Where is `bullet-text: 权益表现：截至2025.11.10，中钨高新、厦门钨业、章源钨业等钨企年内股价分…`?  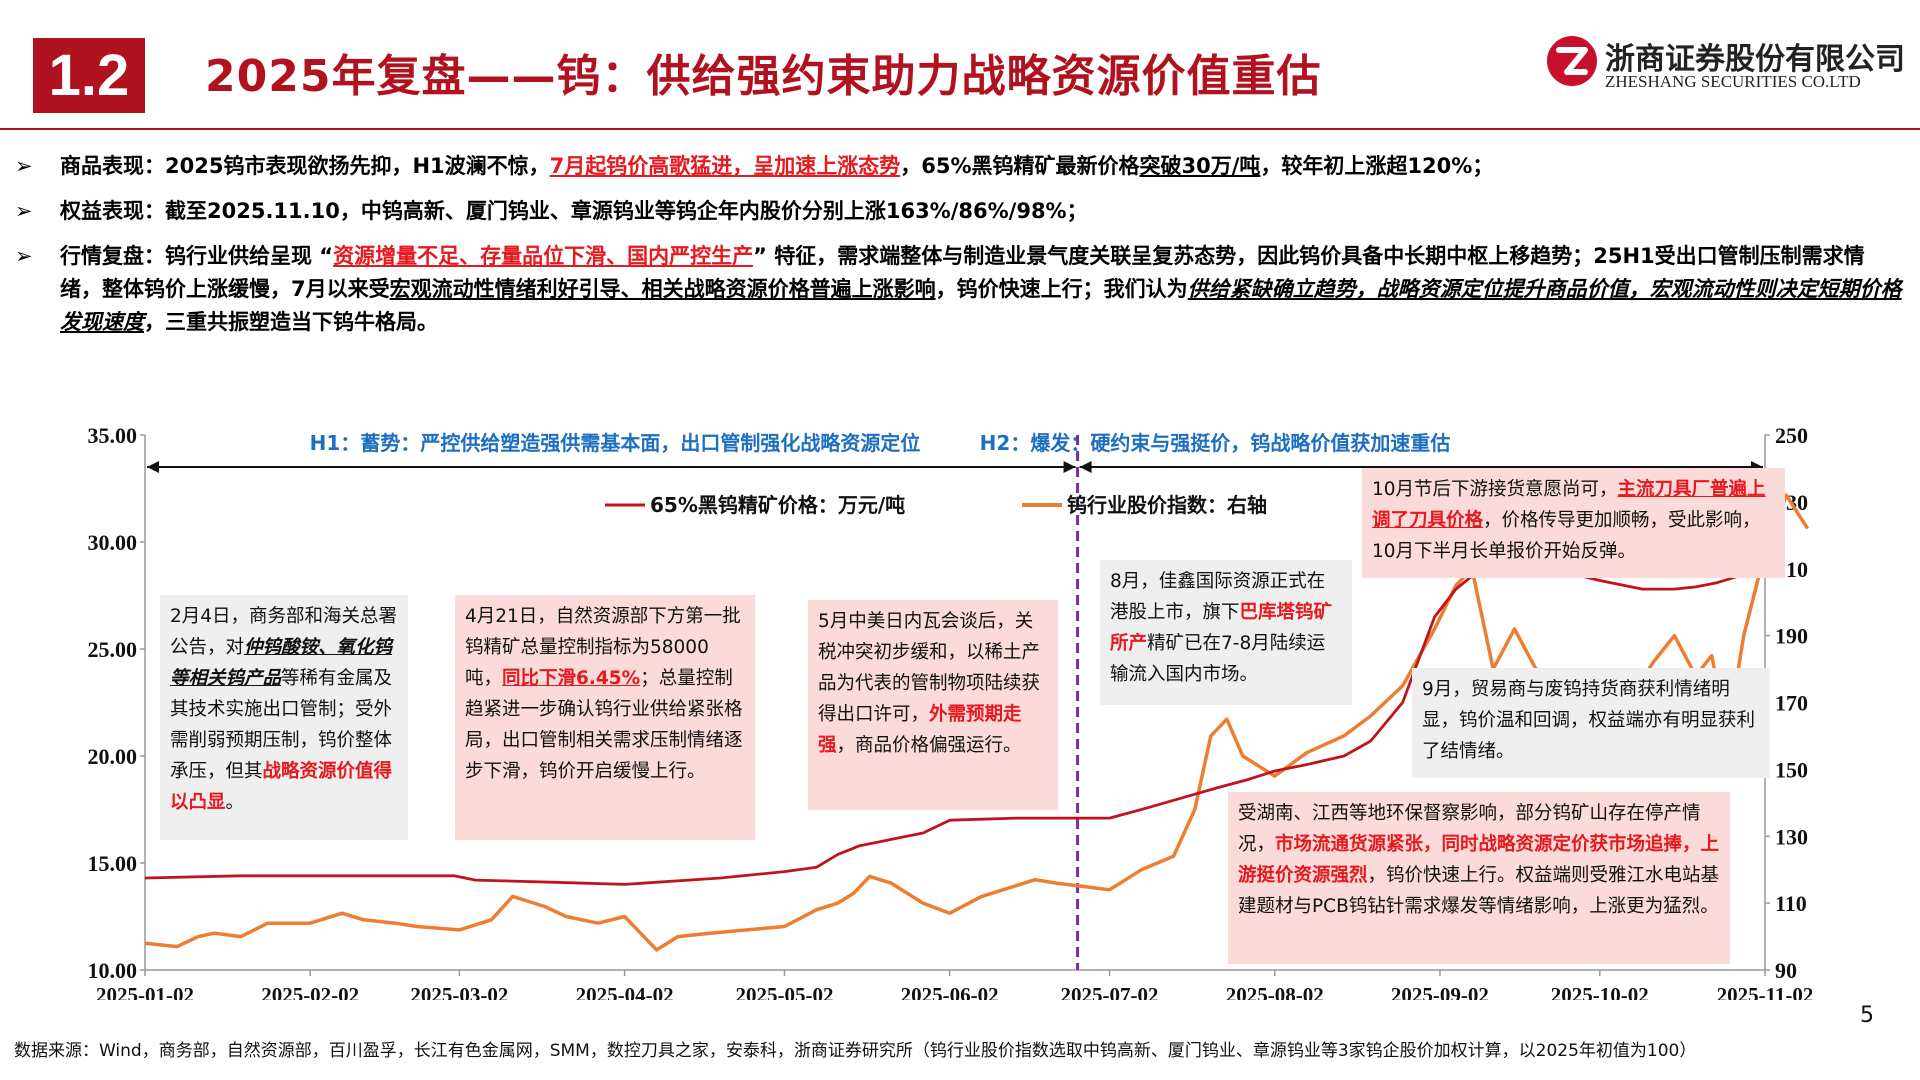 bullet-text: 权益表现：截至2025.11.10，中钨高新、厦门钨业、章源钨业等钨企年内股价分… is located at coordinates (574, 211).